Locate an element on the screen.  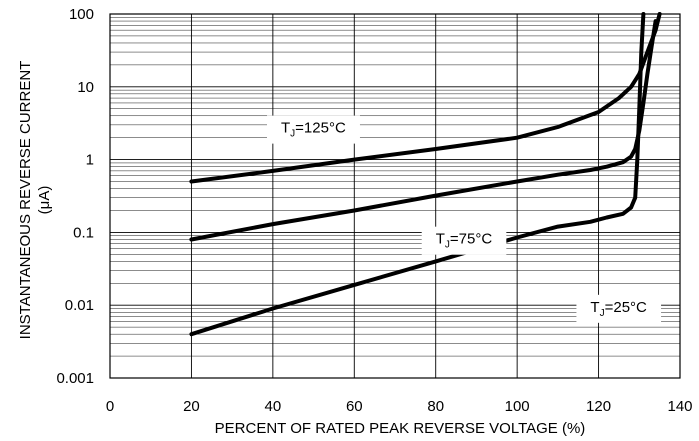
x-tick-label: 120 is located at coordinates (598, 406).